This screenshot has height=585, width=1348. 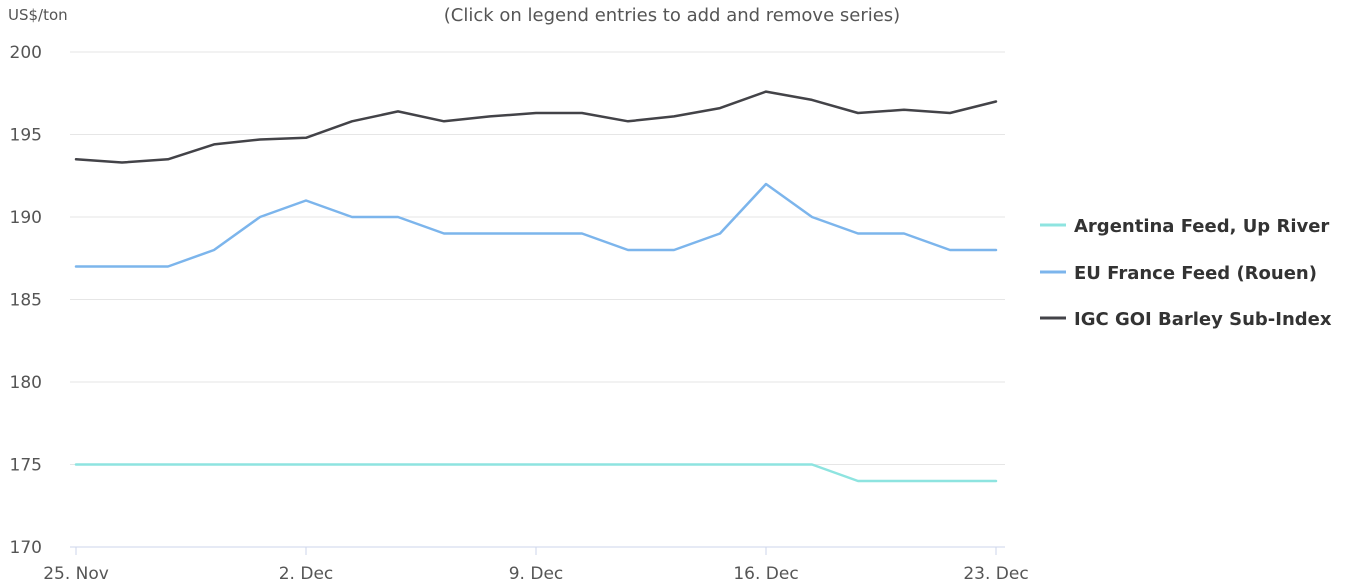 What do you see at coordinates (1195, 273) in the screenshot?
I see `legend-label: EU France Feed (Rouen)` at bounding box center [1195, 273].